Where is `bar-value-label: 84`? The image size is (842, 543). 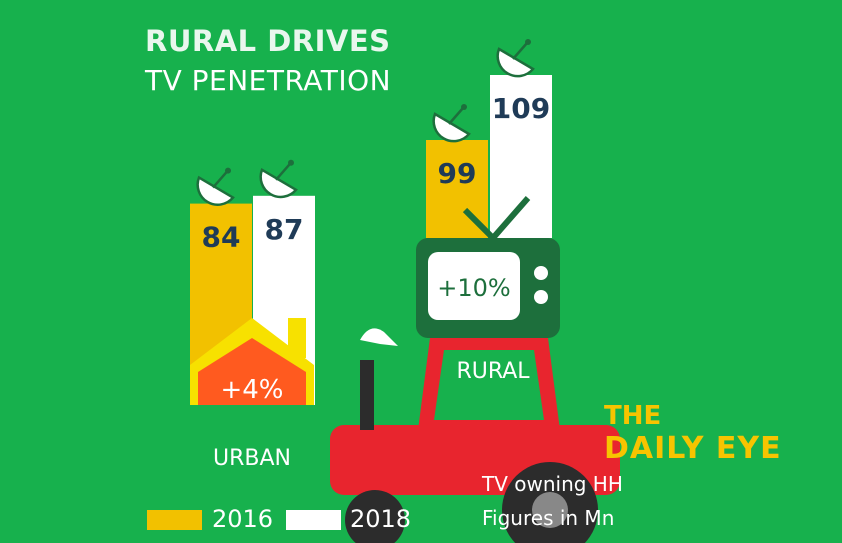
bar-value-label: 84 is located at coordinates (221, 237).